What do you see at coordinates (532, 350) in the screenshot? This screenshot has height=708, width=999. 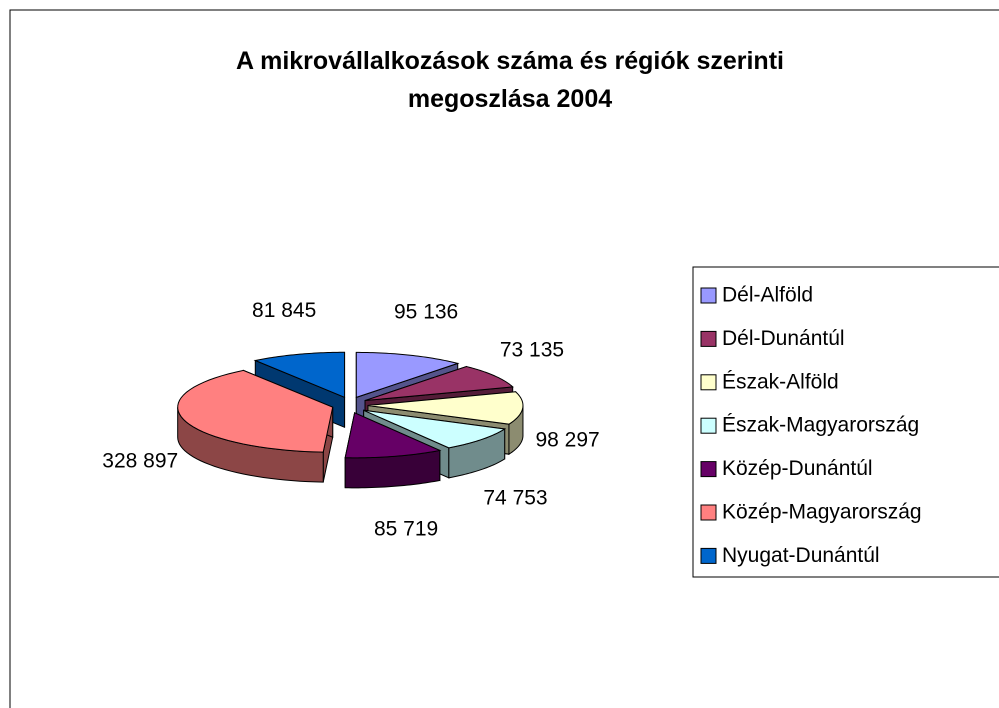 I see `data-label: 73 135` at bounding box center [532, 350].